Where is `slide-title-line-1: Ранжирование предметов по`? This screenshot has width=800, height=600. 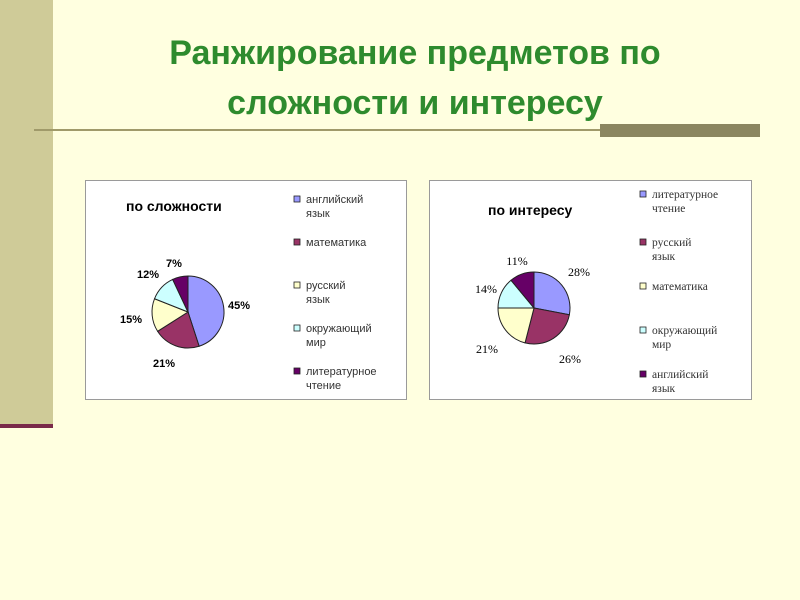
slide-title-line-1: Ранжирование предметов по is located at coordinates (415, 53).